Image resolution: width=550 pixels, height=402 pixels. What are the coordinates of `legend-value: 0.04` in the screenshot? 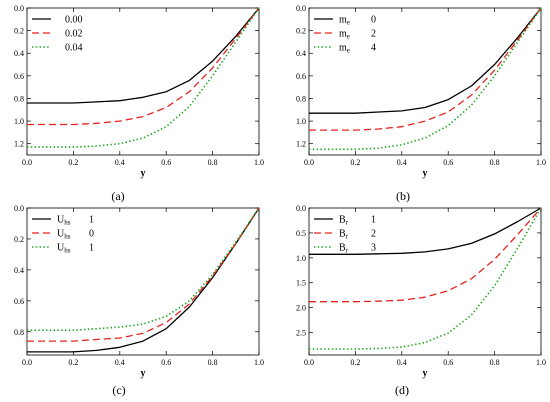 It's located at (74, 48).